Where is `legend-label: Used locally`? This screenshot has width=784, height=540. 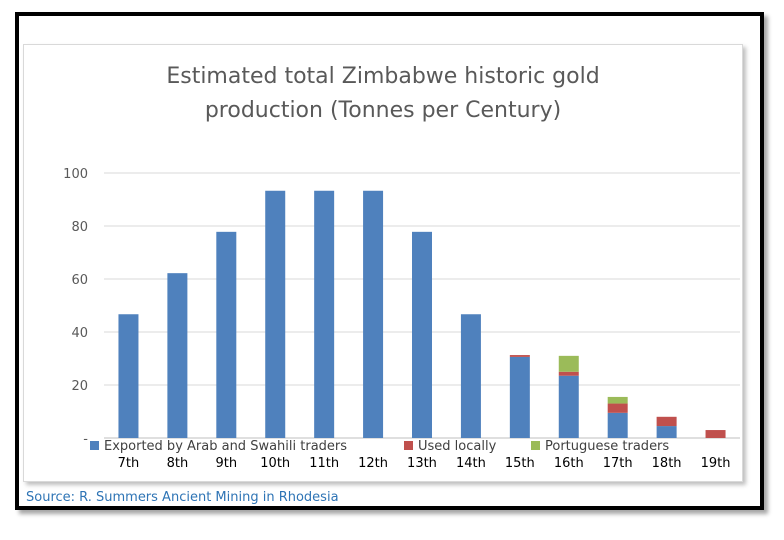 legend-label: Used locally is located at coordinates (457, 446).